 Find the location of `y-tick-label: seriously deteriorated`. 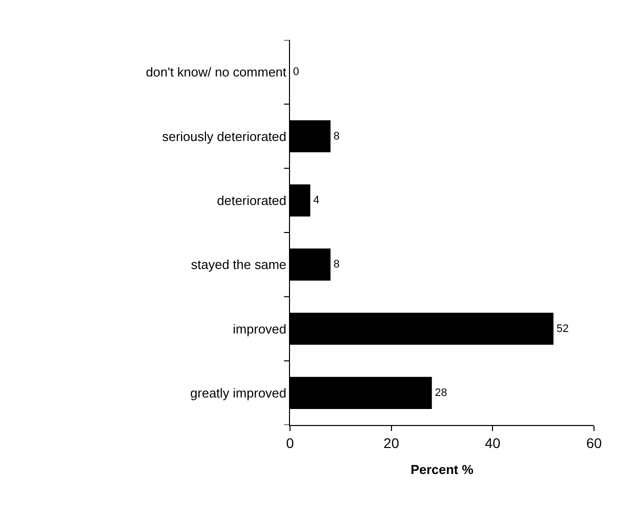

y-tick-label: seriously deteriorated is located at coordinates (224, 136).